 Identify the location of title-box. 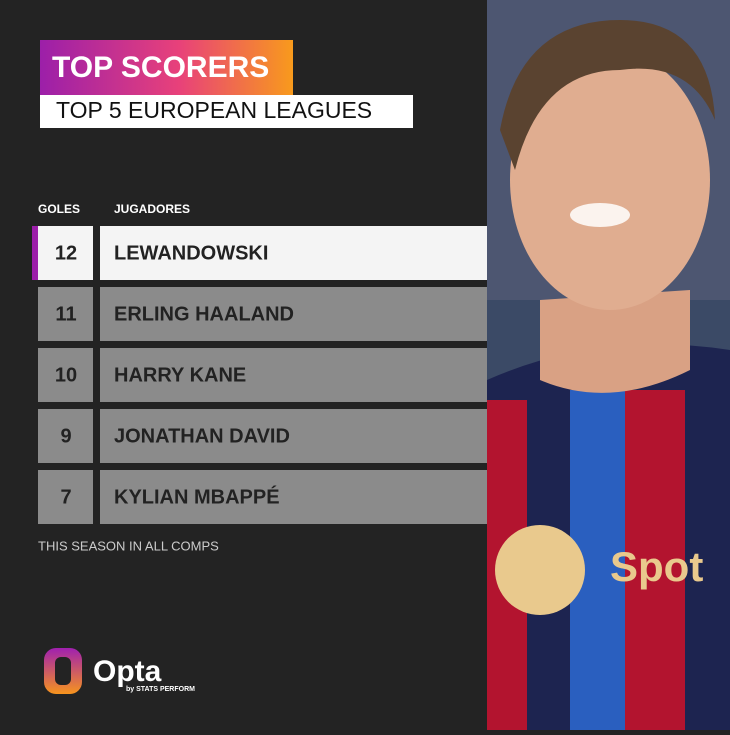
(166, 67).